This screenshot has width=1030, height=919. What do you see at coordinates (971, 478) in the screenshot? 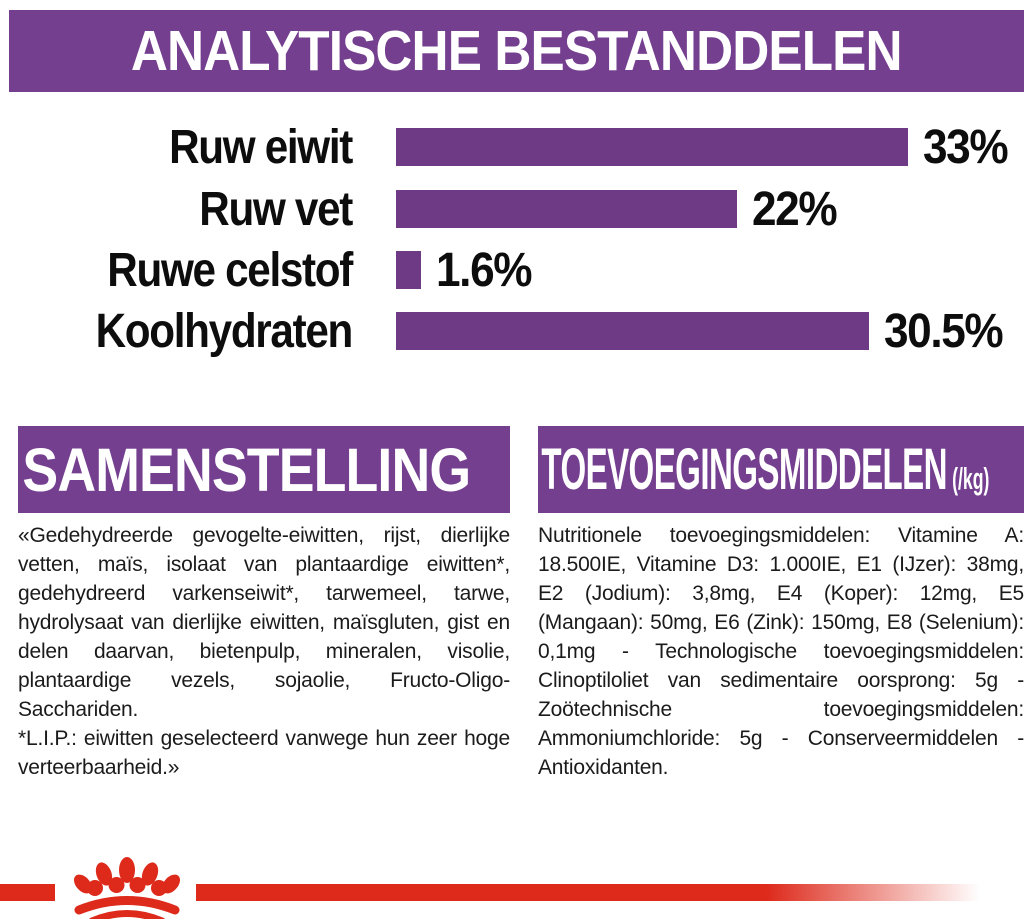
I see `additives-unit: (/kg)` at bounding box center [971, 478].